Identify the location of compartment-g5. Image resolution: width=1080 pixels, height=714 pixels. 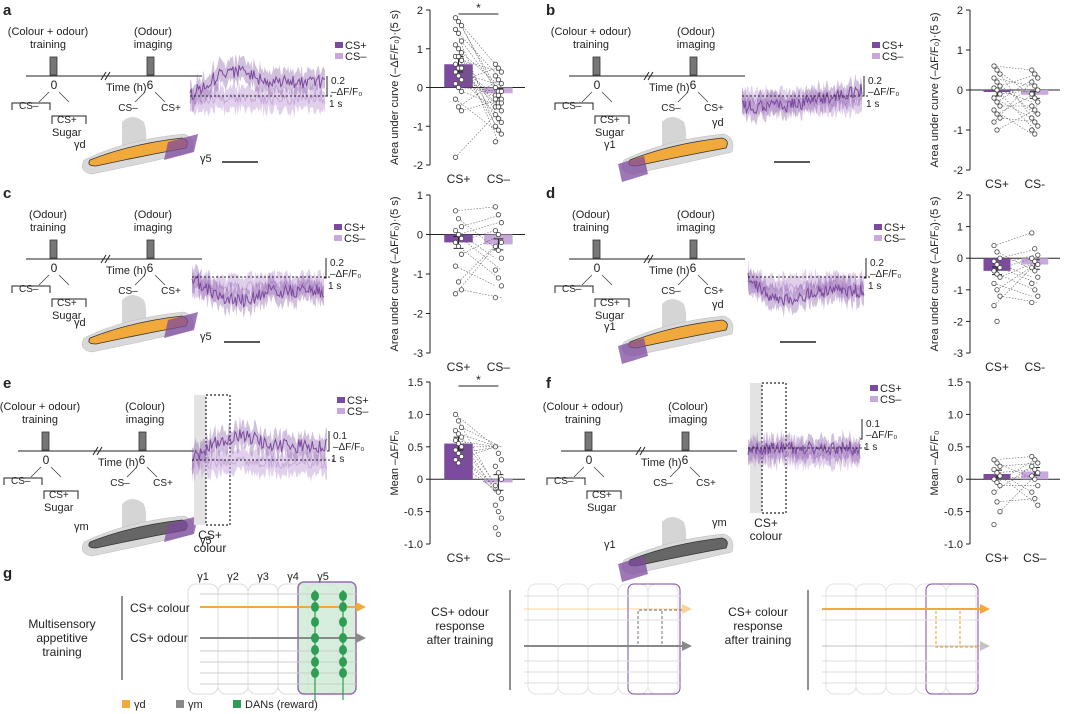
(181, 325).